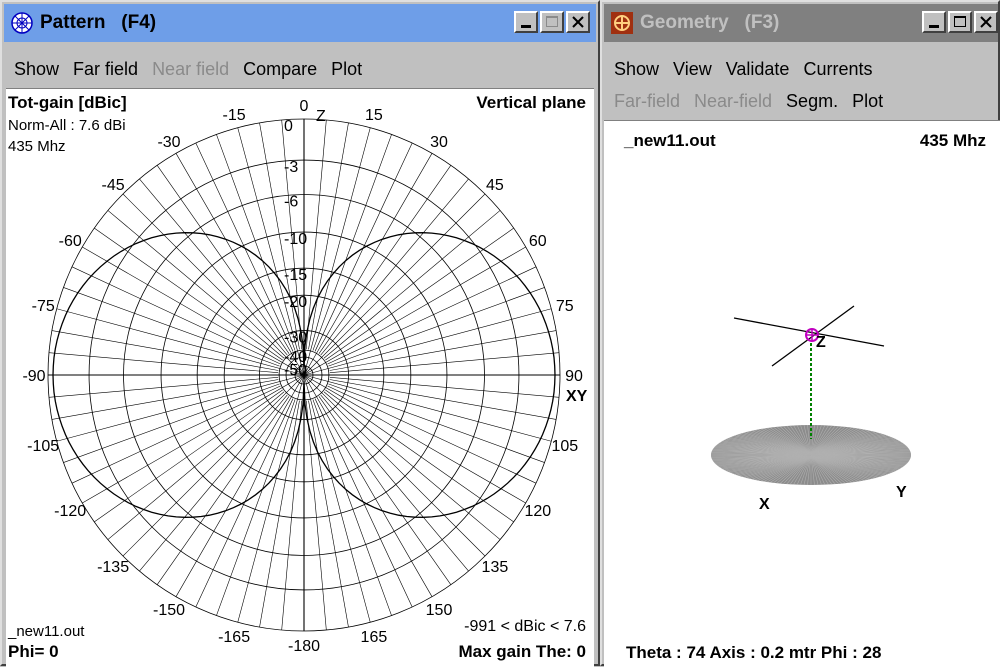 The image size is (1000, 667). I want to click on close-icon, so click(986, 22).